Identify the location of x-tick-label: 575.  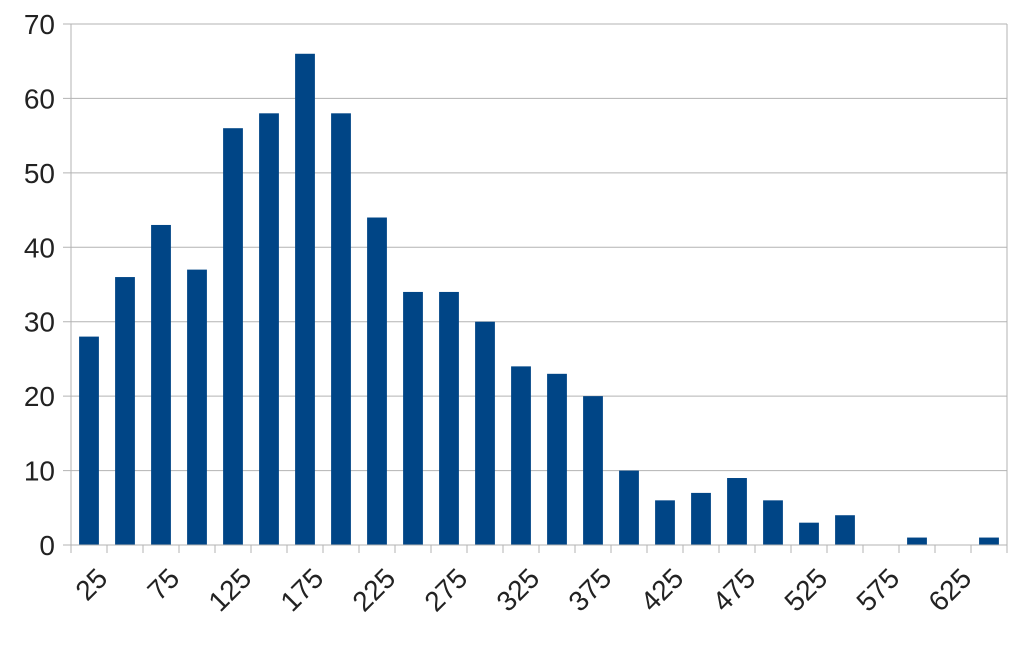
(877, 589).